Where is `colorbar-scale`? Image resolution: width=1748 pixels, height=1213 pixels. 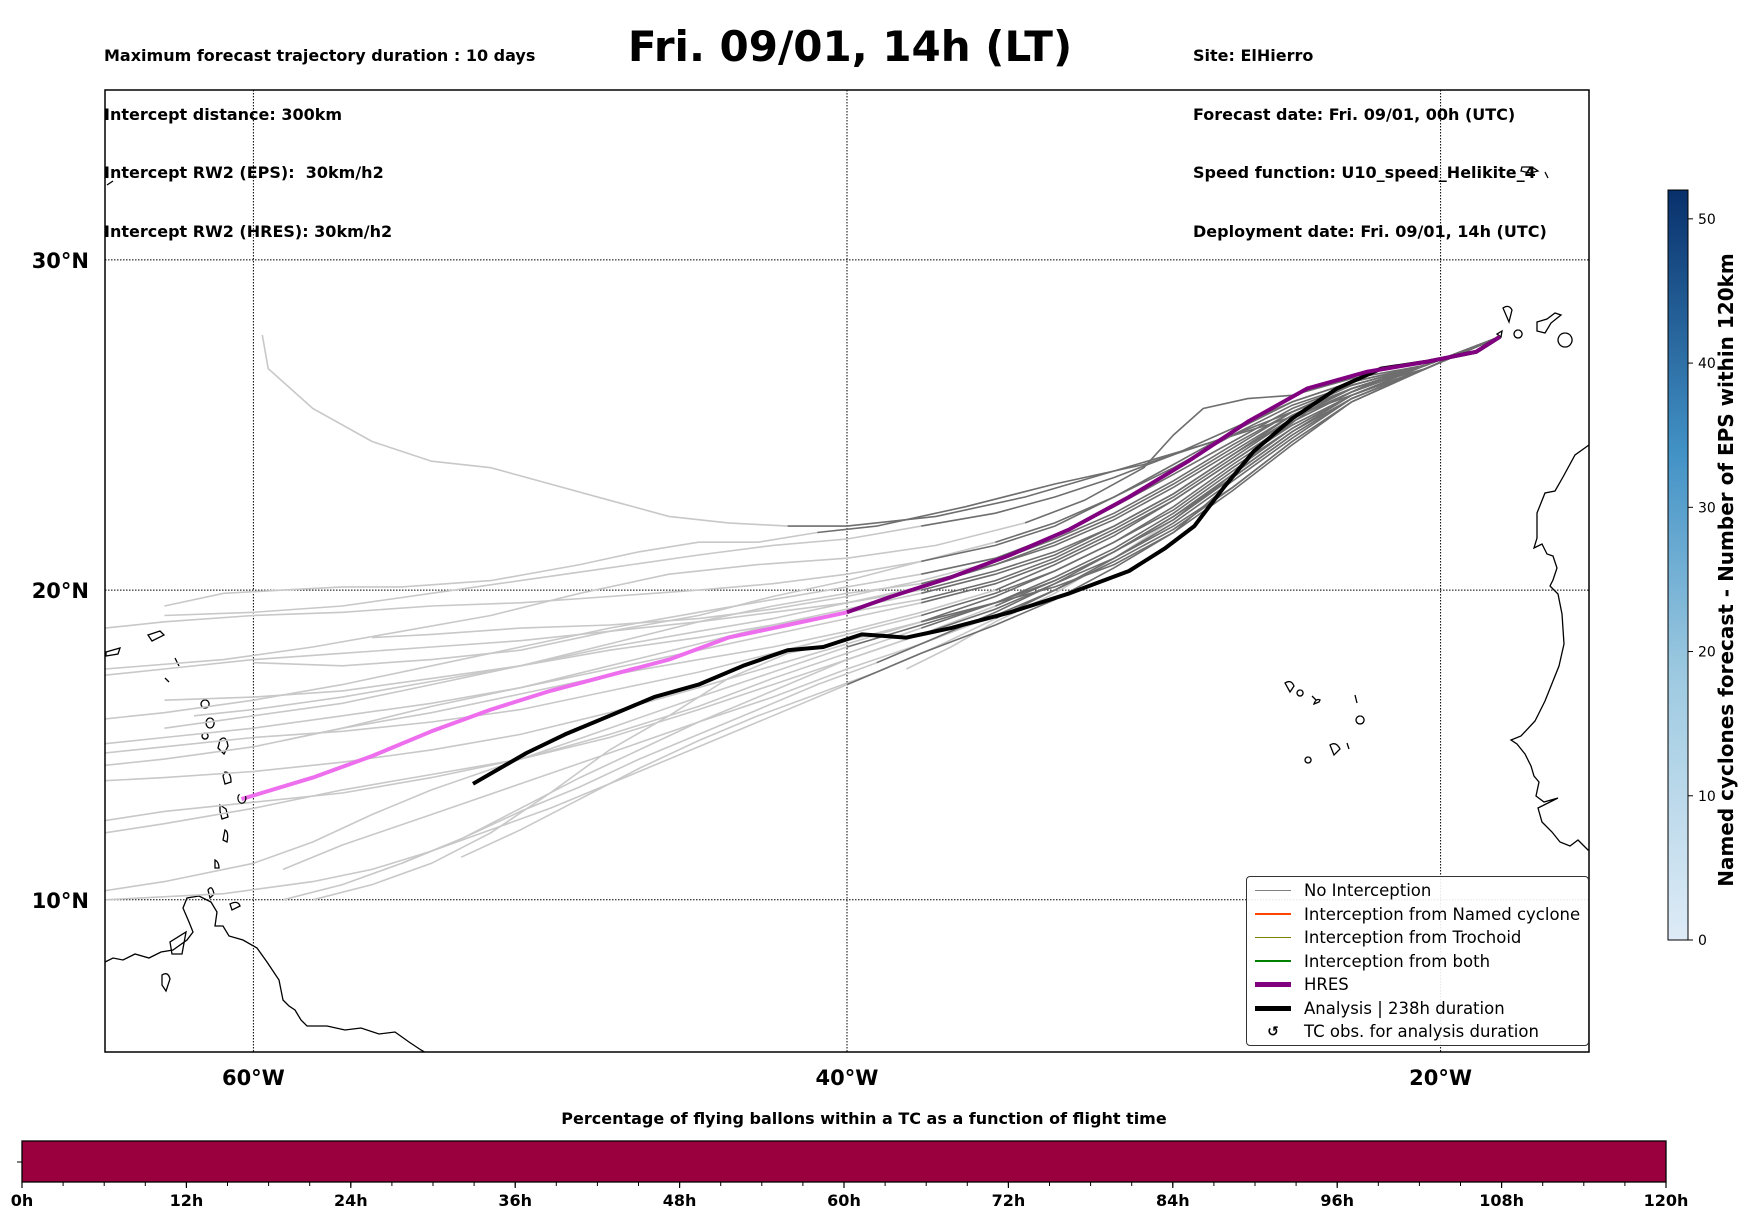 colorbar-scale is located at coordinates (1678, 565).